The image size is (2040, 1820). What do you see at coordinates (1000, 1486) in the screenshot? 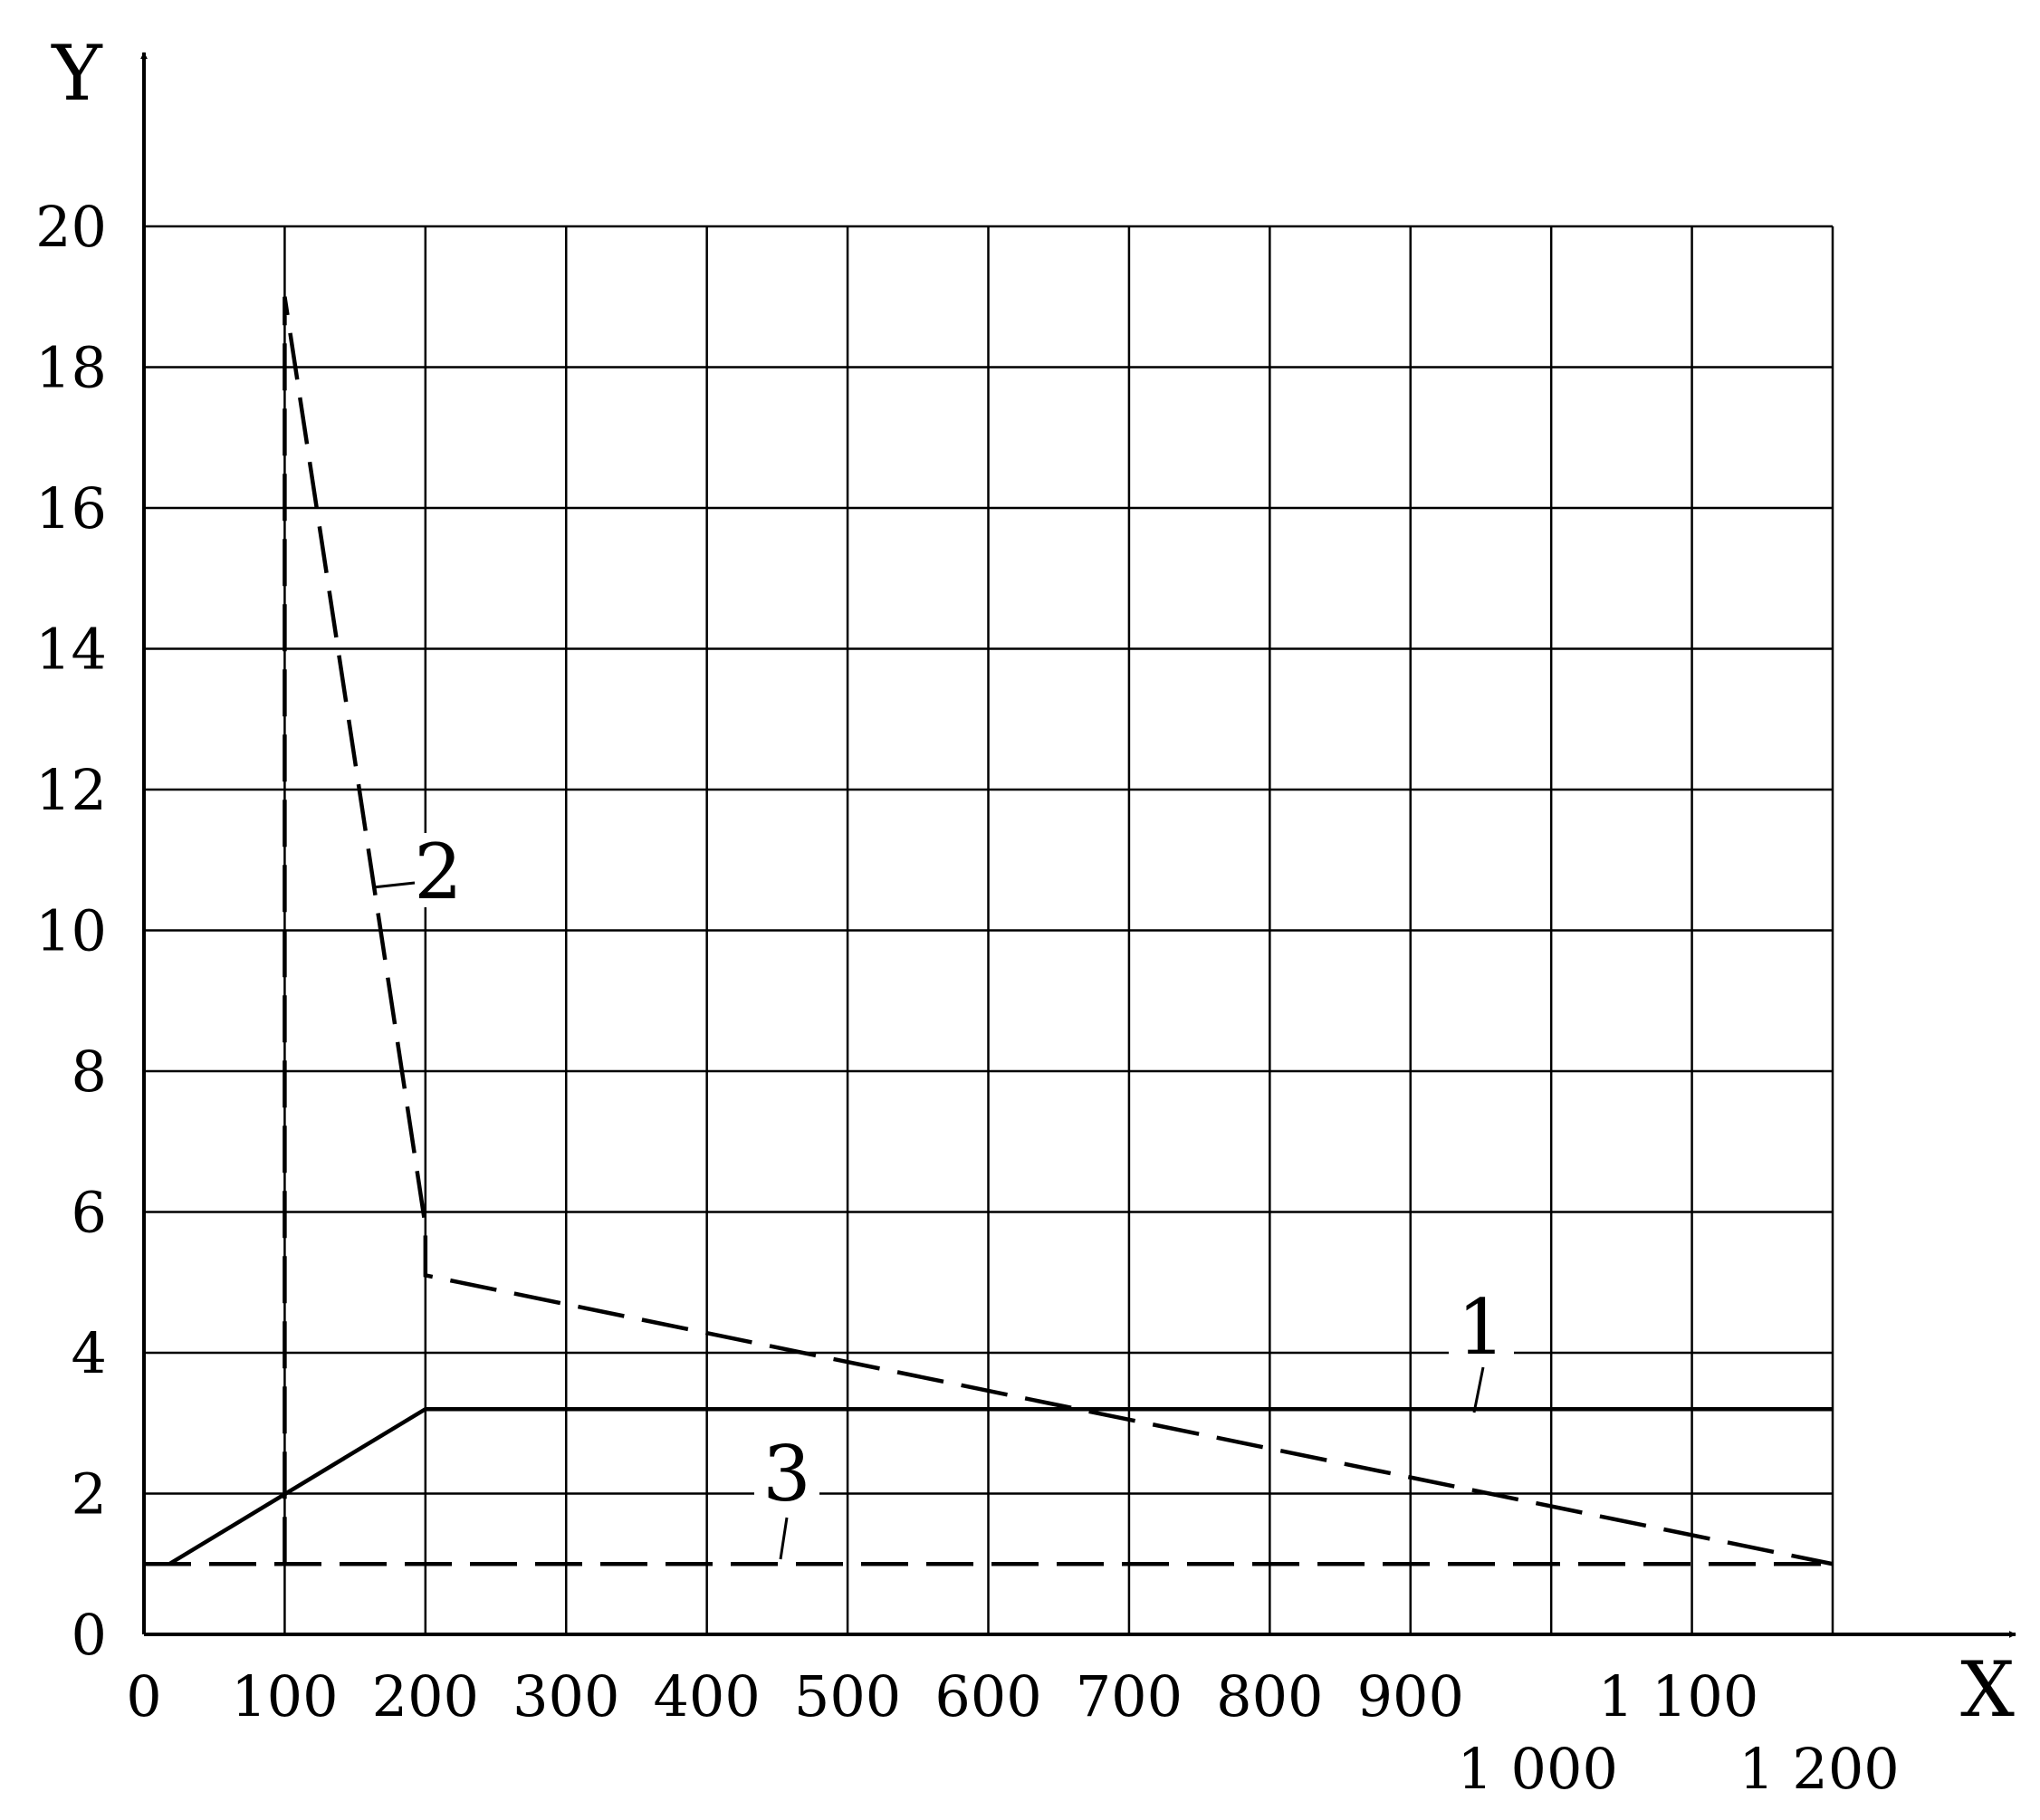
I see `series-line` at bounding box center [1000, 1486].